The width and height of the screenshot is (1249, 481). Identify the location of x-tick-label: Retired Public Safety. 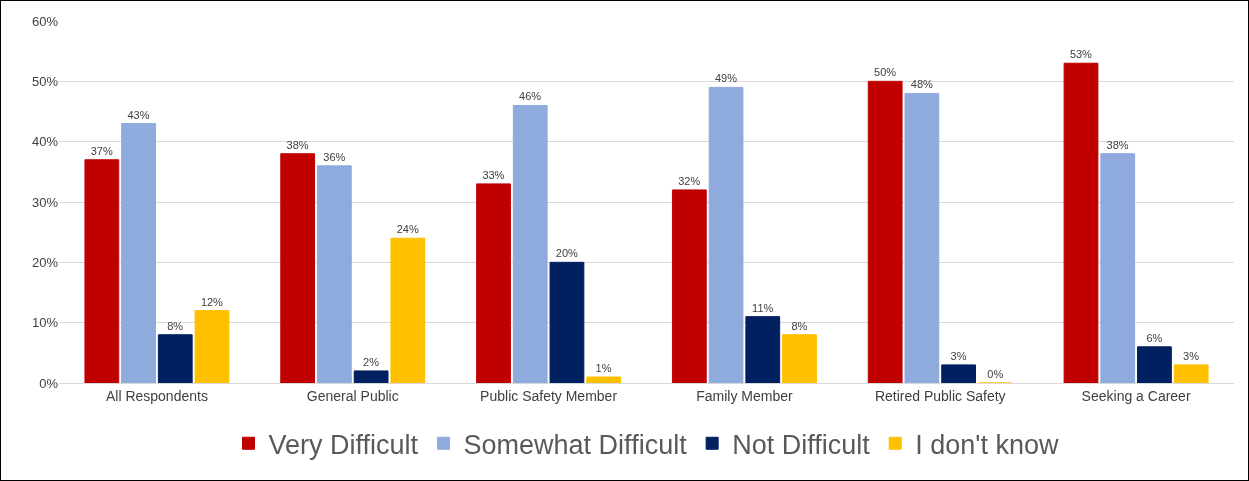
(940, 395).